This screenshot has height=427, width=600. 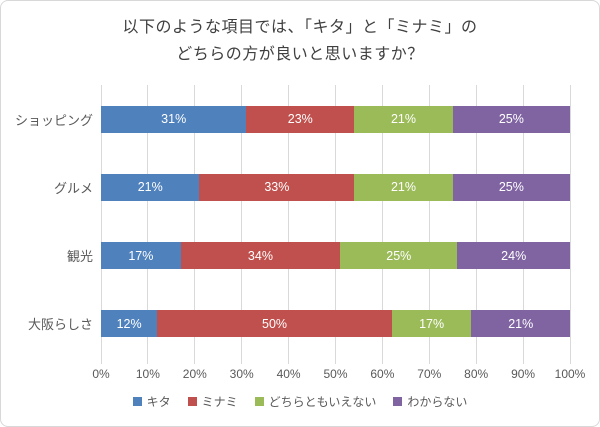 I want to click on legend-label: キタ, so click(x=158, y=402).